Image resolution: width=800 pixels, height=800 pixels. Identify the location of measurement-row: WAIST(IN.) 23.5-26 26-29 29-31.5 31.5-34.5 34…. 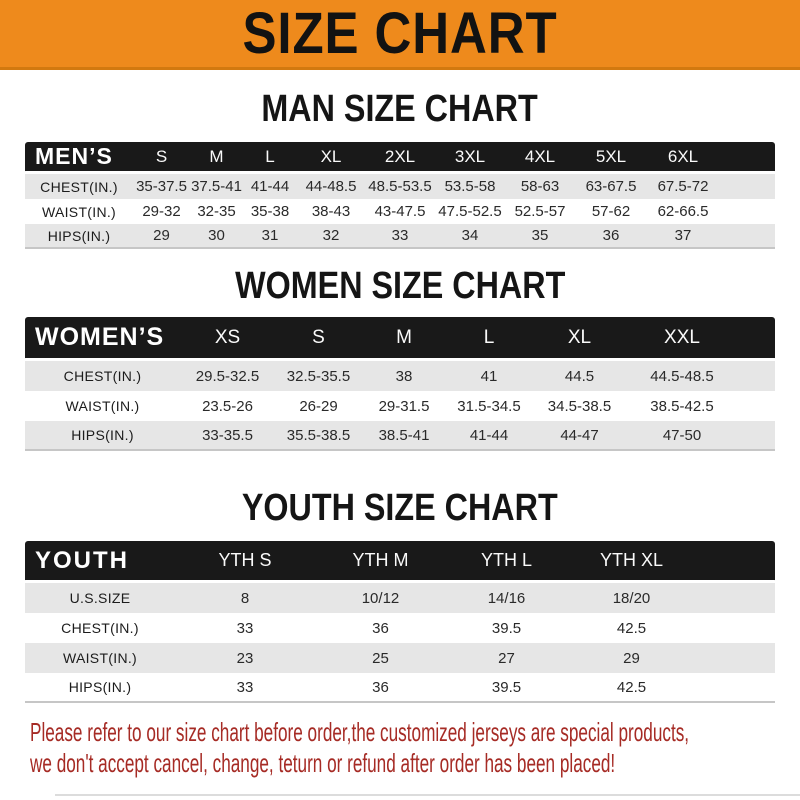
(400, 406).